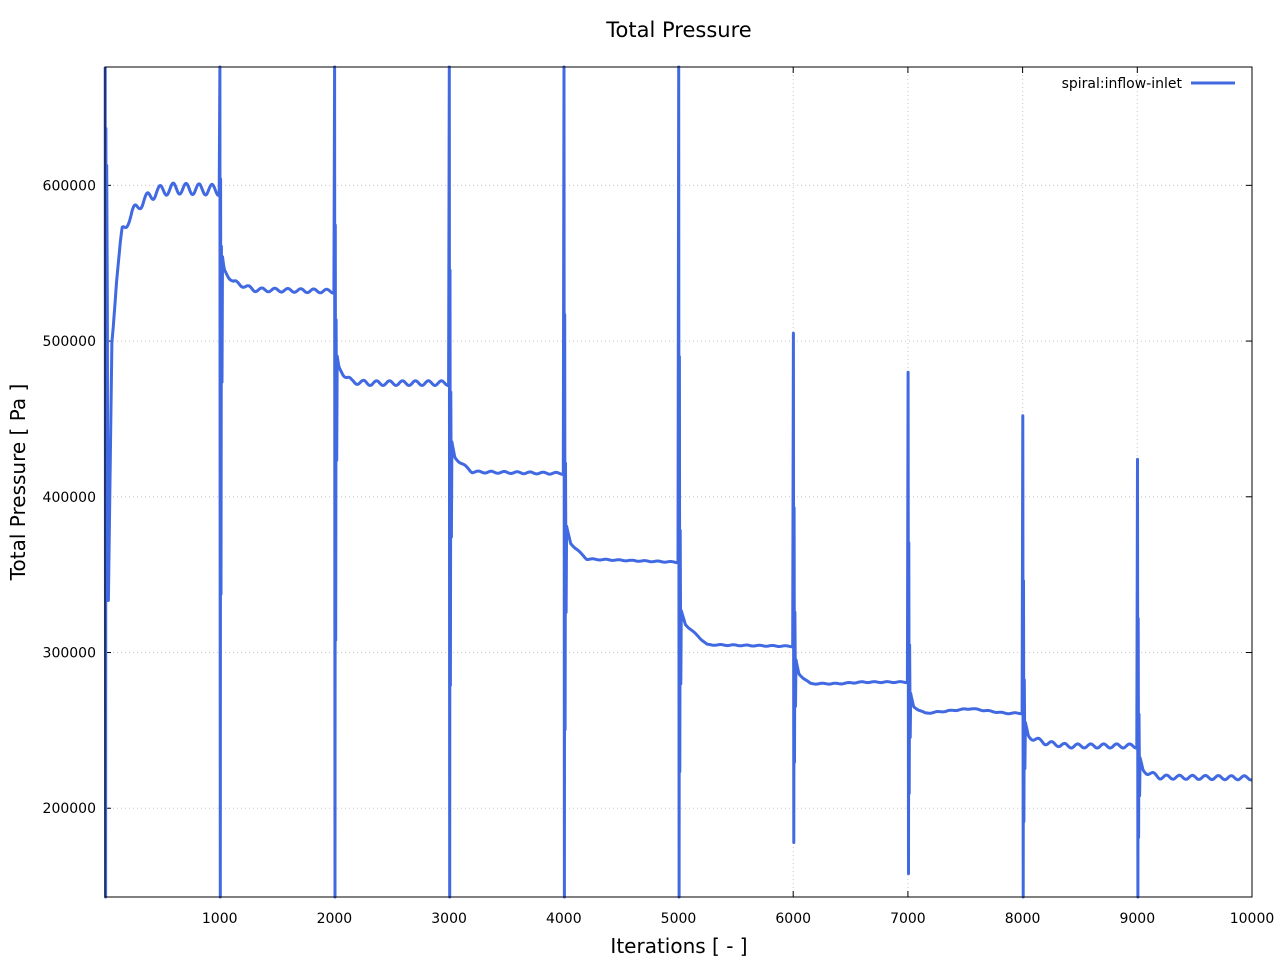 This screenshot has height=960, width=1280. What do you see at coordinates (449, 919) in the screenshot?
I see `x-tick-label: 3000` at bounding box center [449, 919].